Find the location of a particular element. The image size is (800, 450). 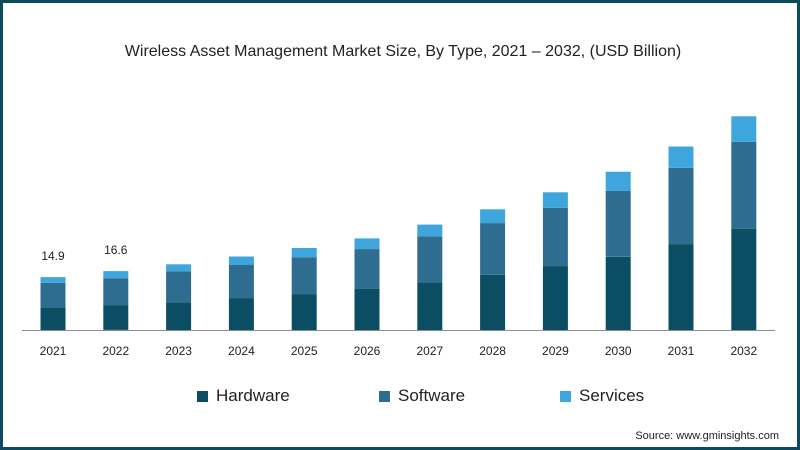

x-tick-label-2025: 2025 is located at coordinates (304, 351).